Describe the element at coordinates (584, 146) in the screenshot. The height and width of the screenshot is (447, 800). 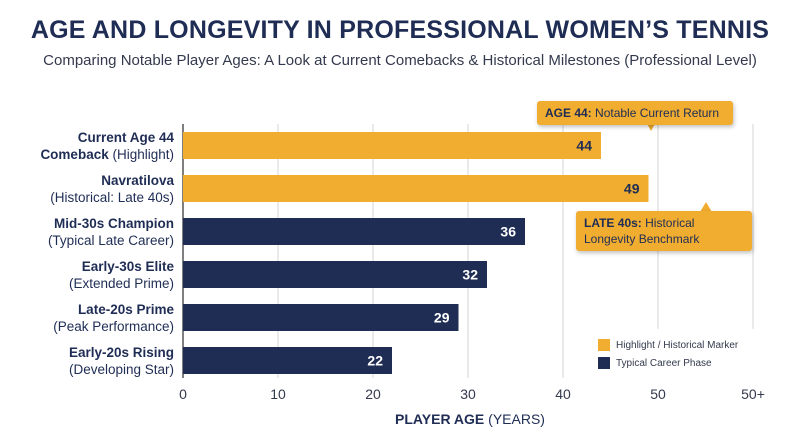
I see `bar-value-label-0: 44` at that location.